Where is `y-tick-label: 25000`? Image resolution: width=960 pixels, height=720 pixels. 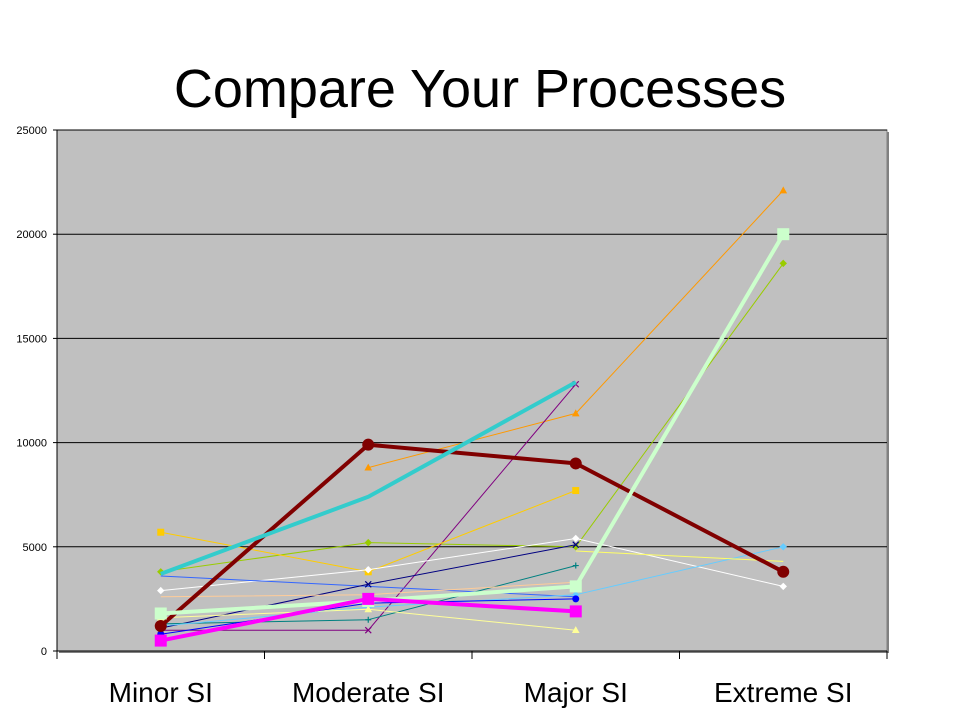 y-tick-label: 25000 is located at coordinates (31, 131).